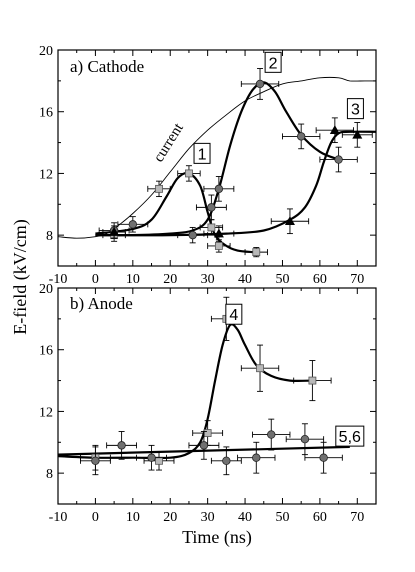  What do you see at coordinates (49, 236) in the screenshot?
I see `panel-a-y-tick-label: 8` at bounding box center [49, 236].